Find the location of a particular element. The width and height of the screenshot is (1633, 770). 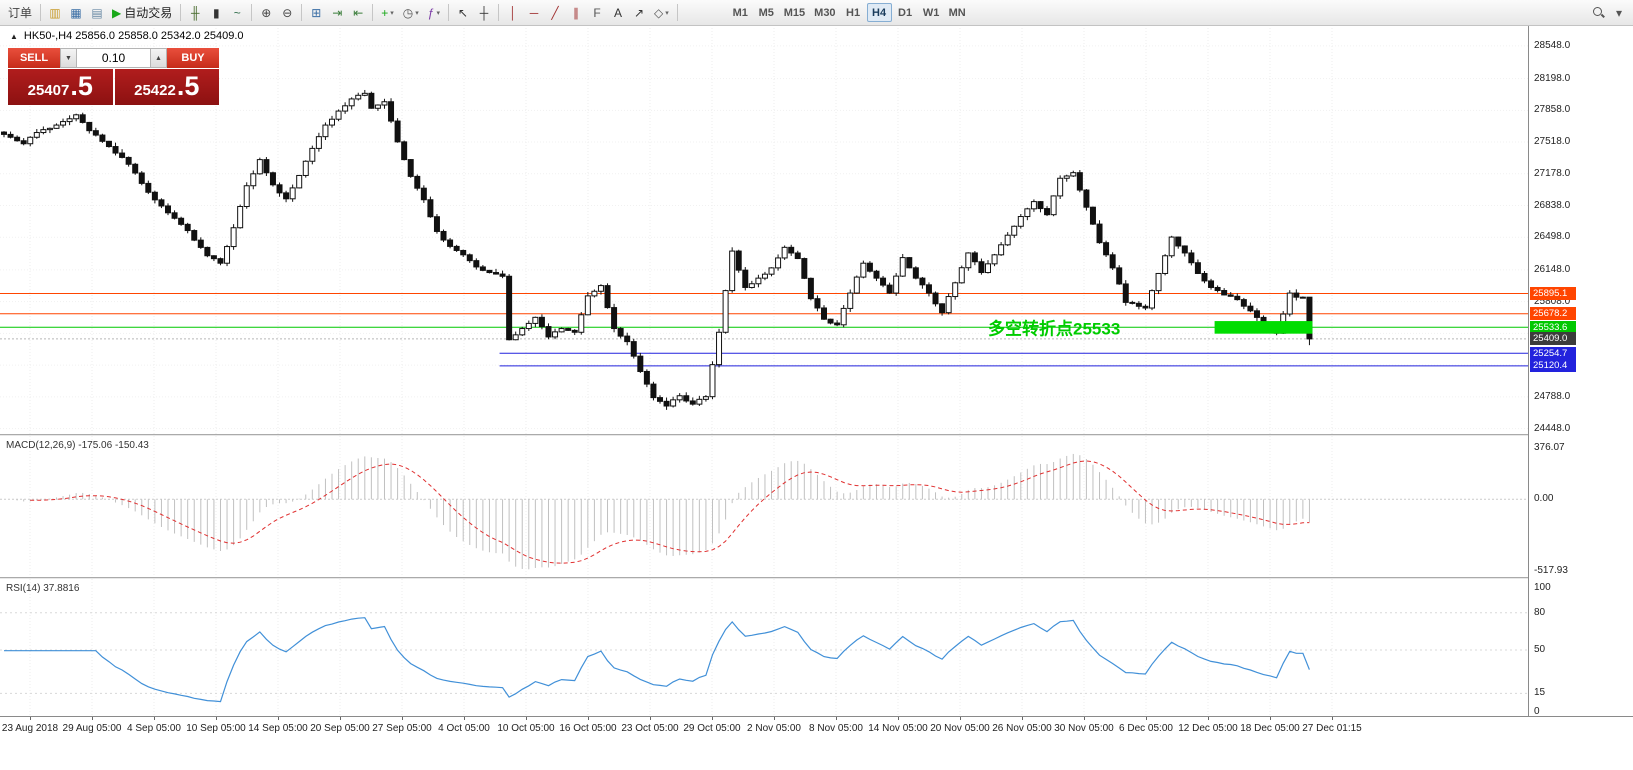

time-axis-label: 14 Nov 05:00 is located at coordinates (898, 728).